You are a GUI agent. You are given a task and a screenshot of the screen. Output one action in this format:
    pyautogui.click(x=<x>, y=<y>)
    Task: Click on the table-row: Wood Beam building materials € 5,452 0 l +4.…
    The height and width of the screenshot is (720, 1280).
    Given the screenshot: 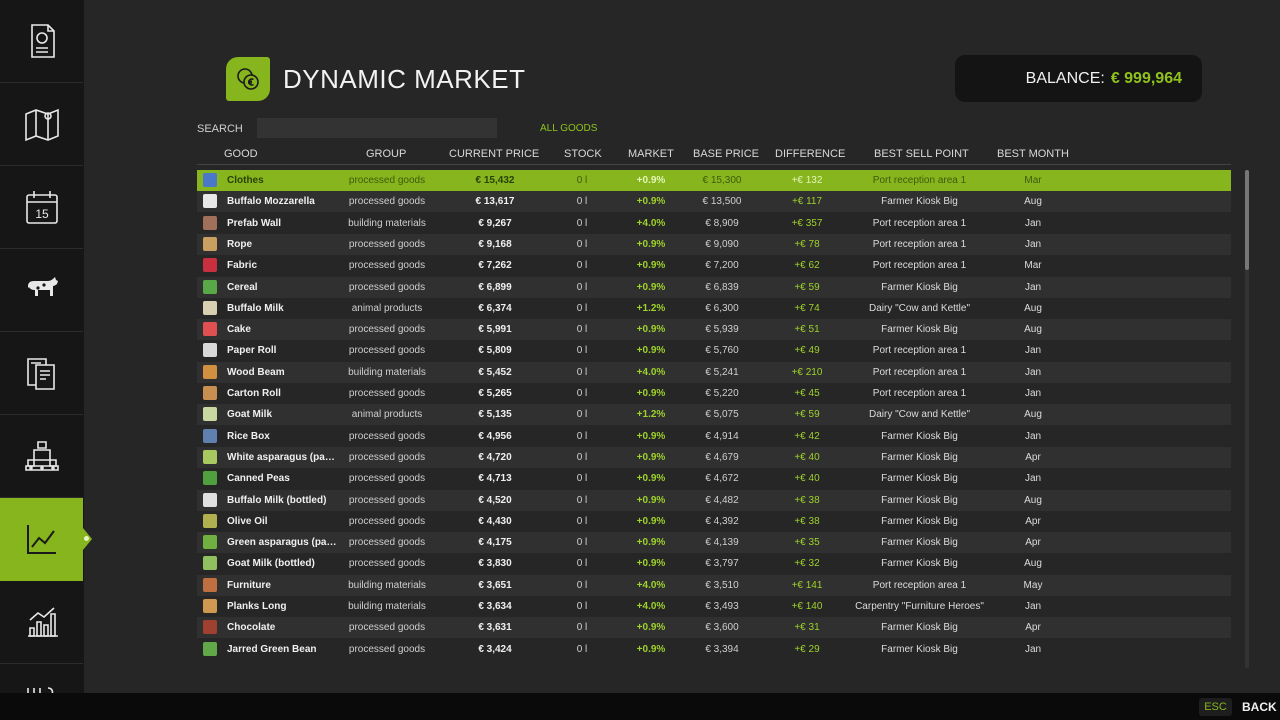 What is the action you would take?
    pyautogui.click(x=714, y=372)
    